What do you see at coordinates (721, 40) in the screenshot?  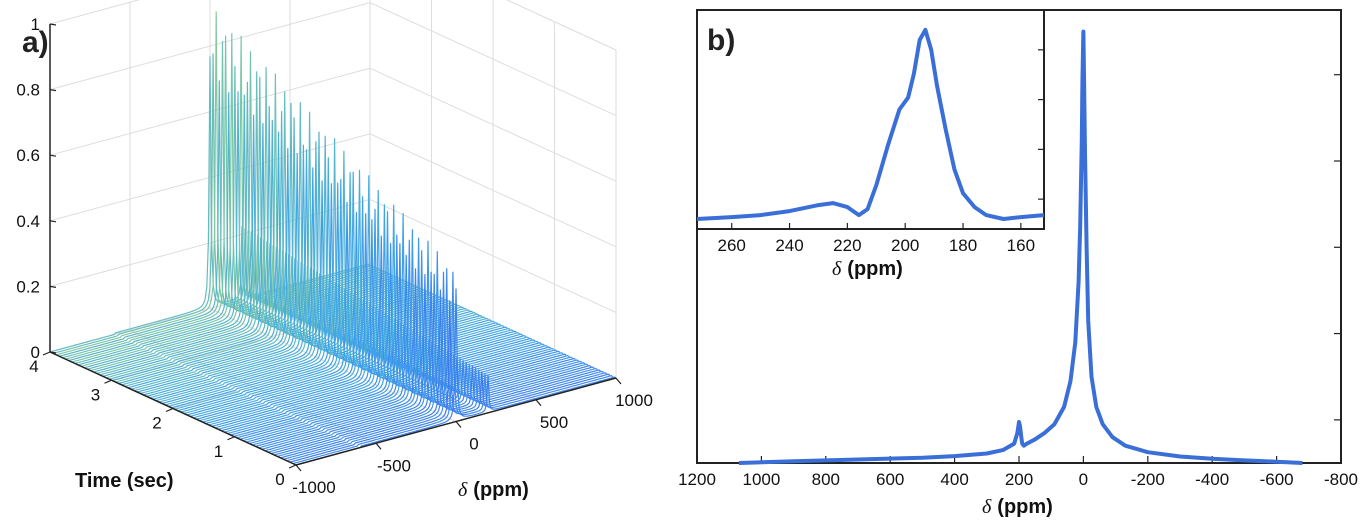 I see `panel-b-label: b)` at bounding box center [721, 40].